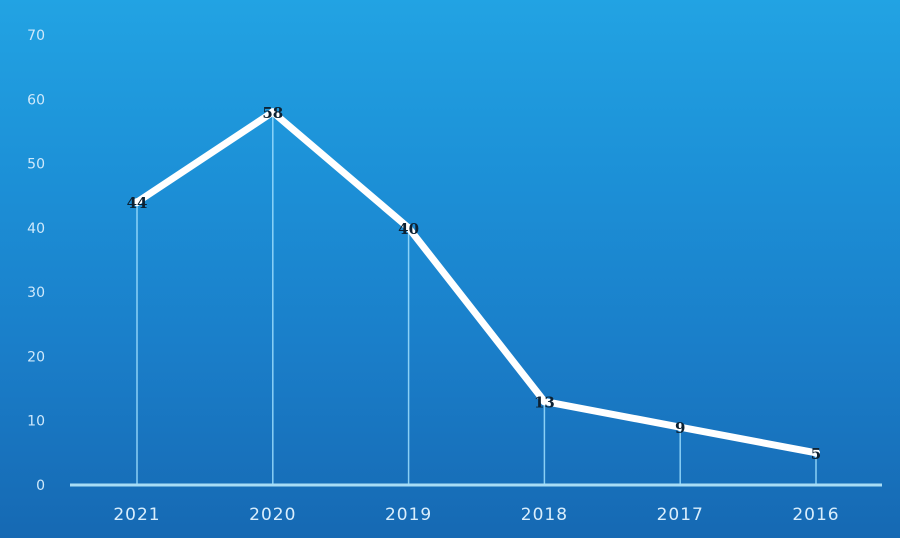 The image size is (900, 538). Describe the element at coordinates (815, 515) in the screenshot. I see `x-tick-label: 2016` at that location.